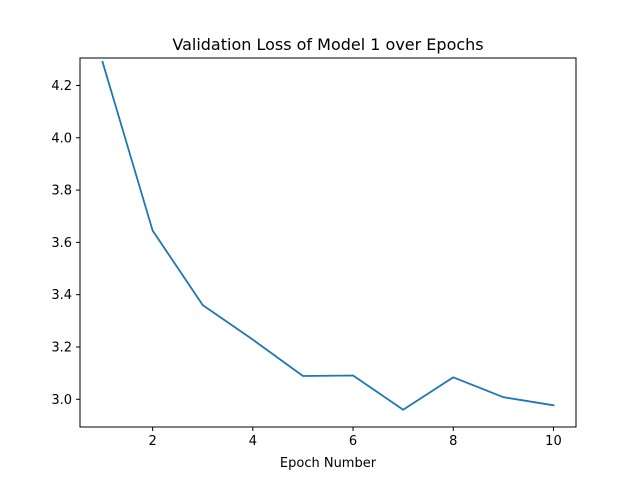 This screenshot has height=480, width=640. I want to click on x-tick-label: 10, so click(553, 441).